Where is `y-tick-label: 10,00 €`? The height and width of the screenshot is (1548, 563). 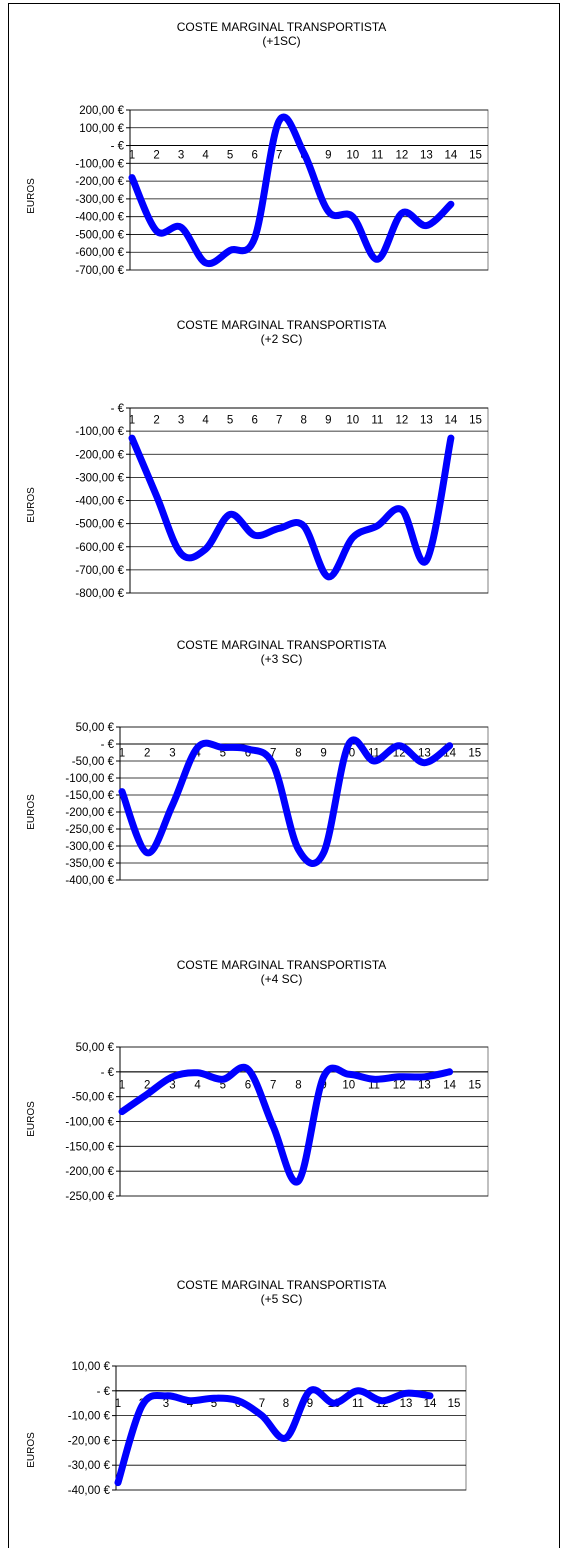 y-tick-label: 10,00 € is located at coordinates (91, 1367).